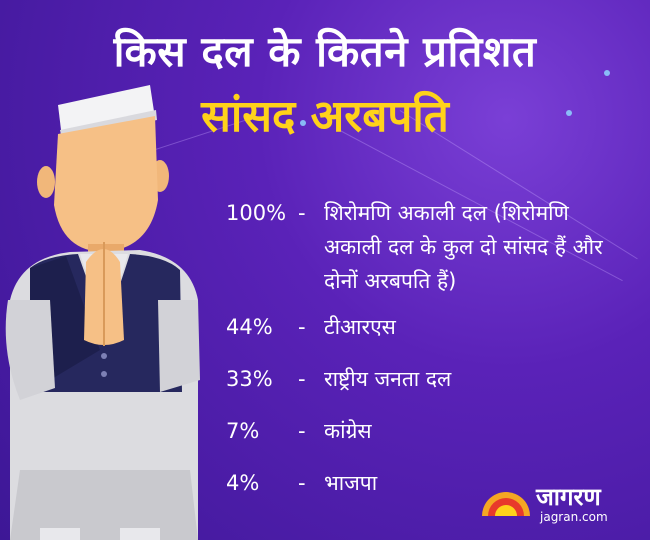  What do you see at coordinates (256, 213) in the screenshot?
I see `percent-value: 100%` at bounding box center [256, 213].